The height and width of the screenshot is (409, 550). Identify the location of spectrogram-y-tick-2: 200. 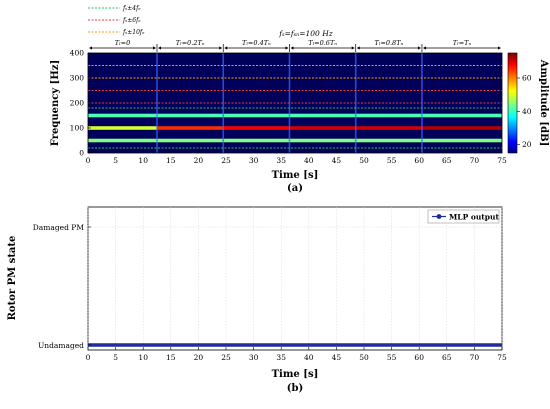
(77, 103).